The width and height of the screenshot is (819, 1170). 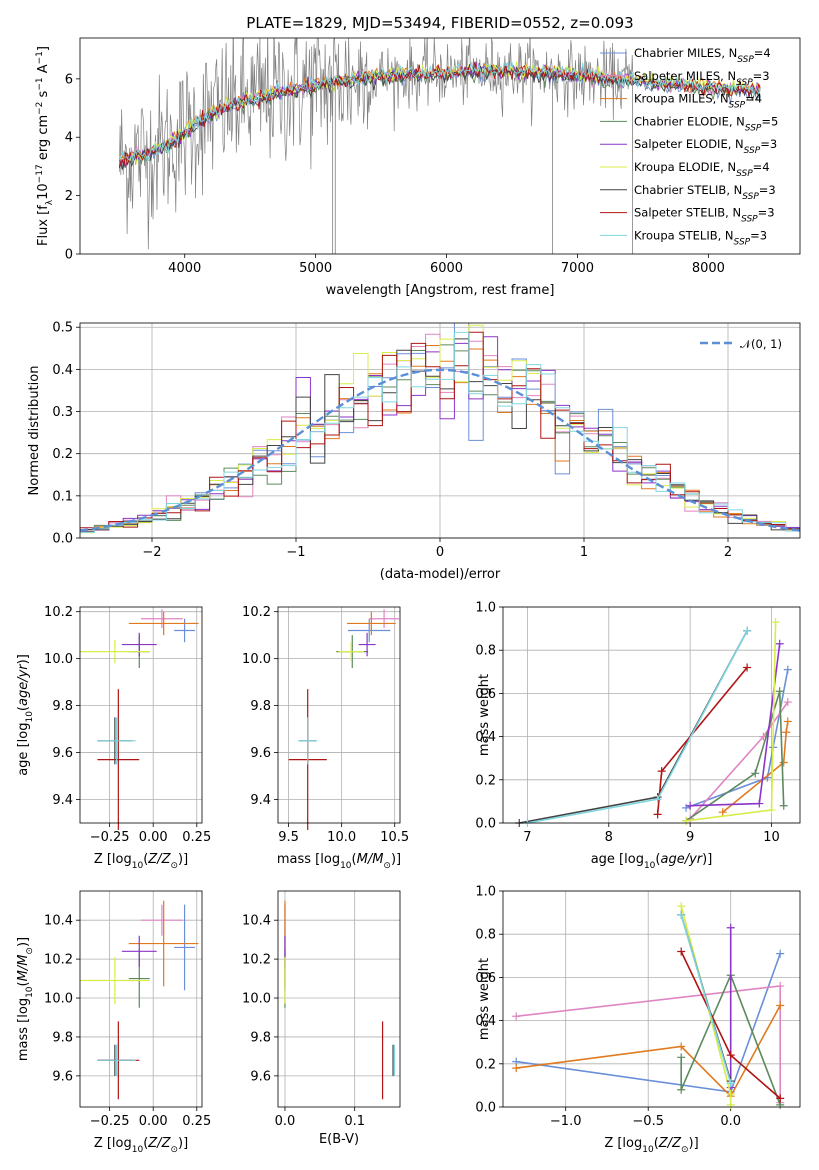 I want to click on x-tick-label: 0, so click(x=440, y=552).